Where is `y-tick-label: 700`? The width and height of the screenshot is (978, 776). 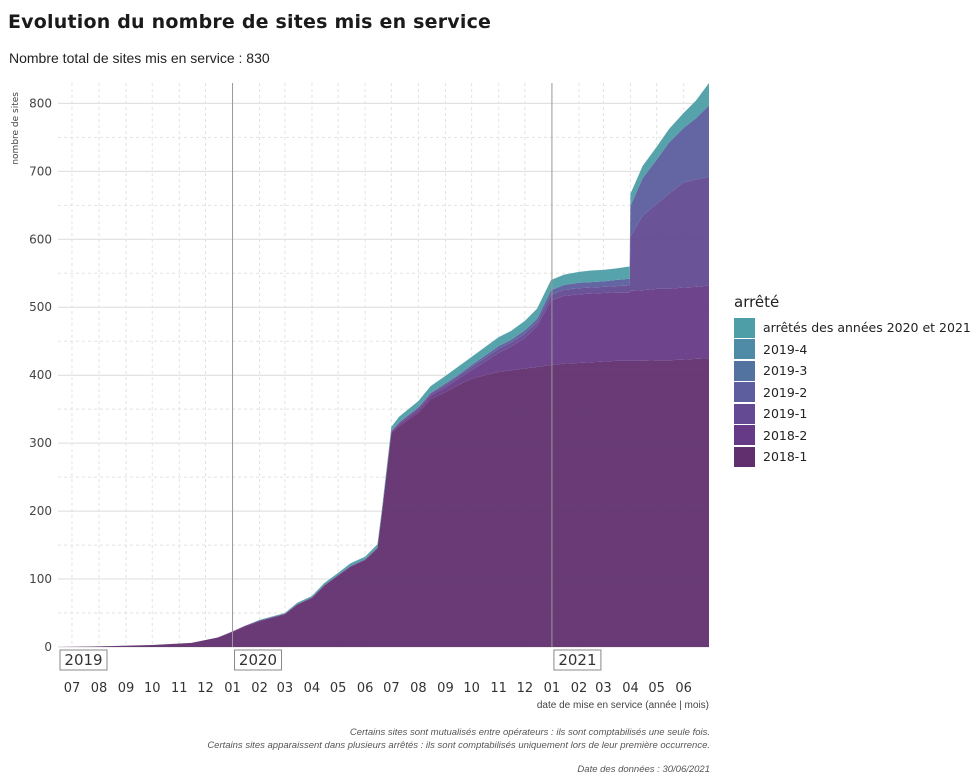
y-tick-label: 700 is located at coordinates (40, 171).